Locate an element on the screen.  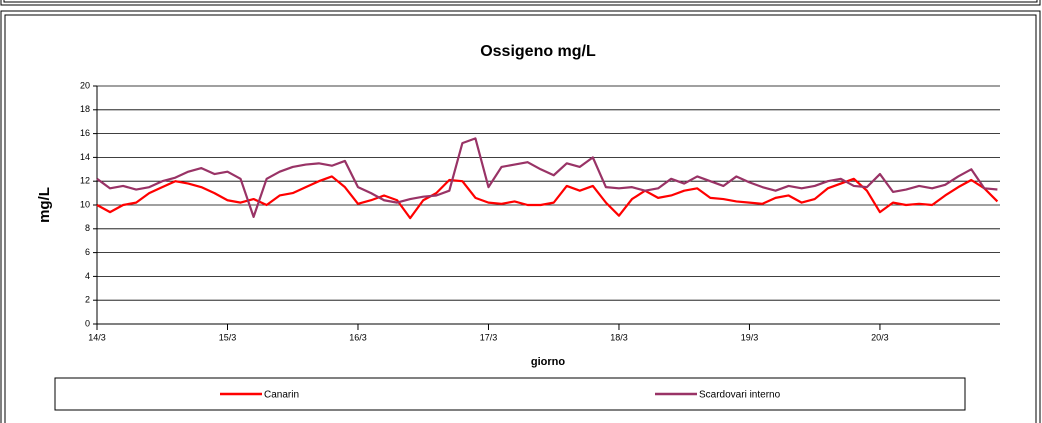
top-frame is located at coordinates (520, 3).